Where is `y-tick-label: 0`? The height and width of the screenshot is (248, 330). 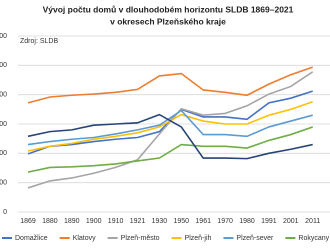
y-tick-label: 0 is located at coordinates (5, 212).